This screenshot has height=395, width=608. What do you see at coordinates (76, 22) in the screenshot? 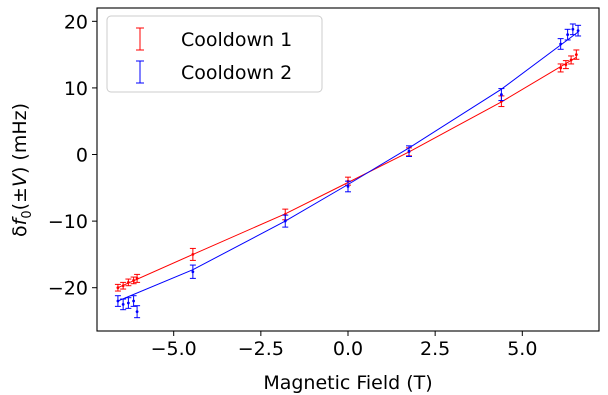
I see `y-tick-label: 20` at bounding box center [76, 22].